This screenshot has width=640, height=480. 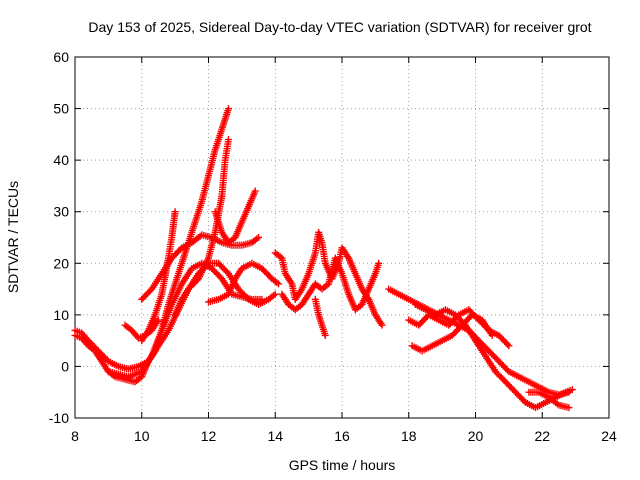 What do you see at coordinates (409, 436) in the screenshot?
I see `x-tick-label: 18` at bounding box center [409, 436].